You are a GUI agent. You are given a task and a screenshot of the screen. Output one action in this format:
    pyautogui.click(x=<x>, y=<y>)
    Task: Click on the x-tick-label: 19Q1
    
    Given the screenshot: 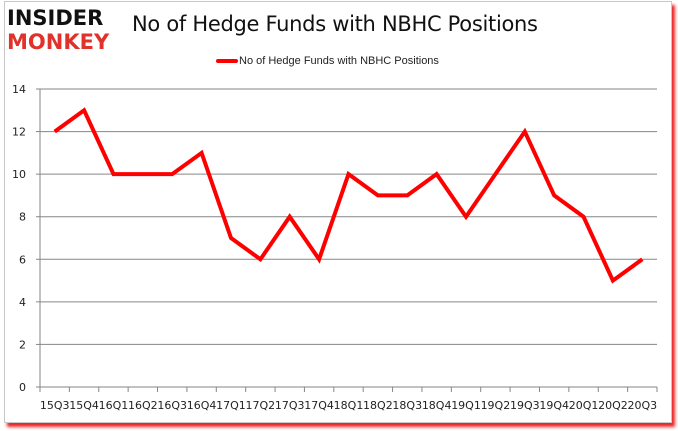 What is the action you would take?
    pyautogui.click(x=466, y=405)
    